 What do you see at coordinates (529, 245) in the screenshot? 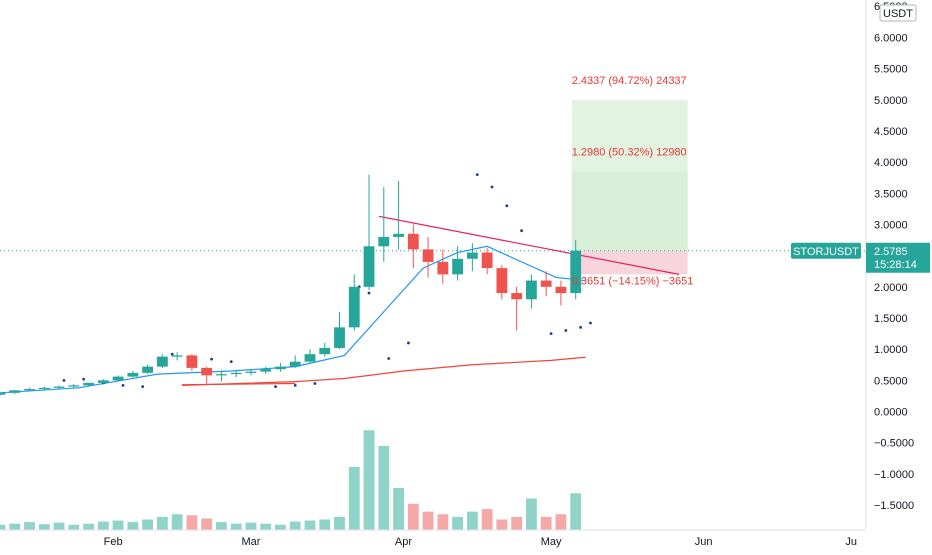
I see `trendline-resistance` at bounding box center [529, 245].